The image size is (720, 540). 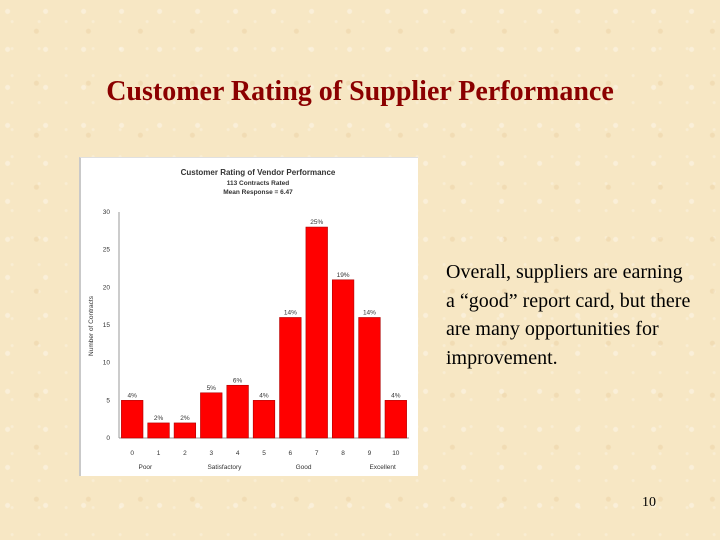 What do you see at coordinates (145, 467) in the screenshot?
I see `x-group-label: Poor` at bounding box center [145, 467].